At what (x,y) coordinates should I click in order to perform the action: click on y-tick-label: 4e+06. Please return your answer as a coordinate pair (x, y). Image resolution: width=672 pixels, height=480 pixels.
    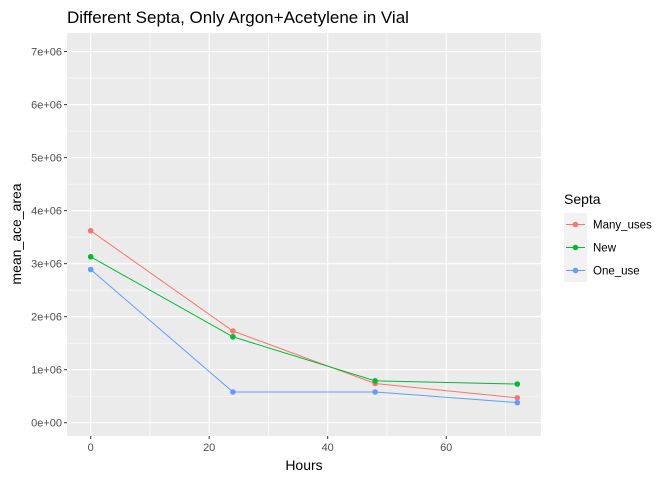
    Looking at the image, I should click on (46, 212).